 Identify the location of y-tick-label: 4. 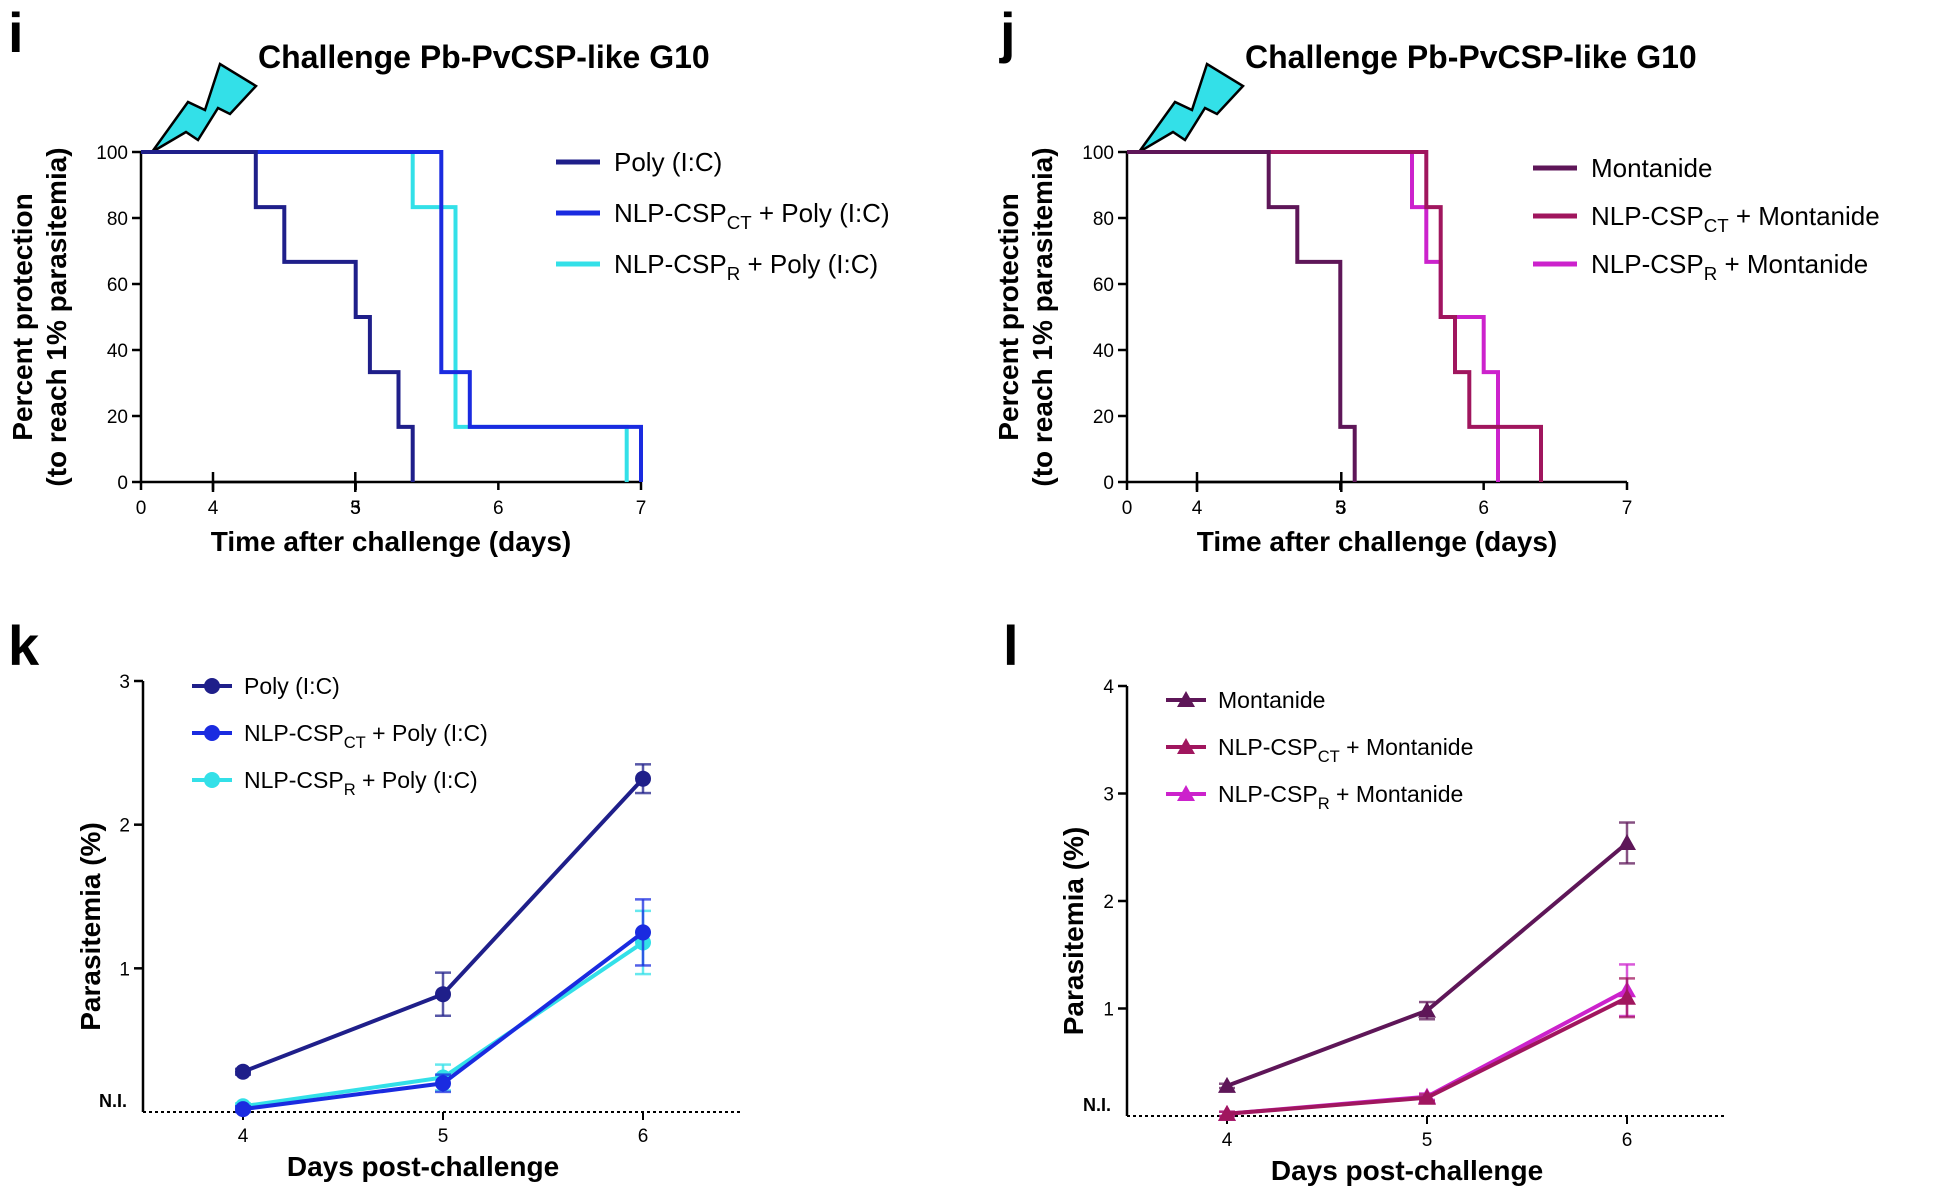
(1108, 687).